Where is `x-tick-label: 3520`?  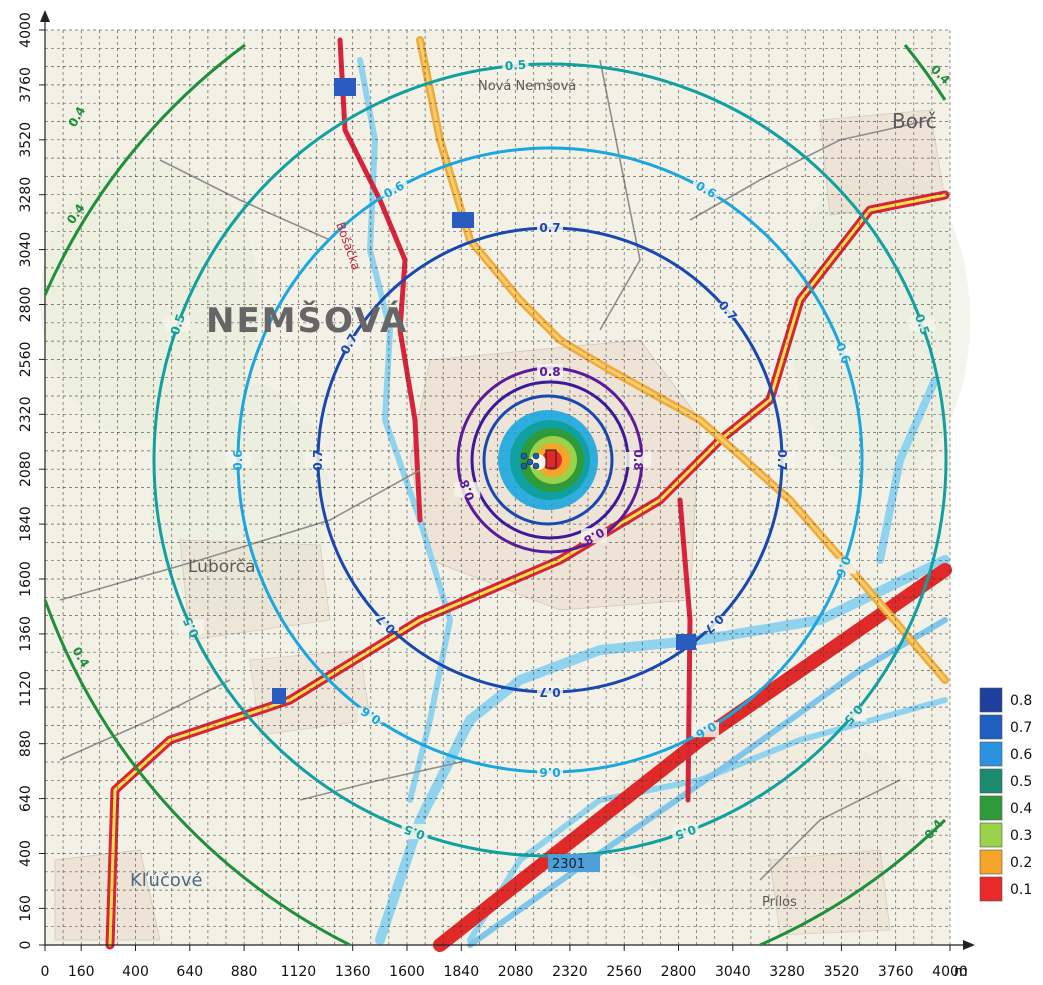 x-tick-label: 3520 is located at coordinates (842, 972).